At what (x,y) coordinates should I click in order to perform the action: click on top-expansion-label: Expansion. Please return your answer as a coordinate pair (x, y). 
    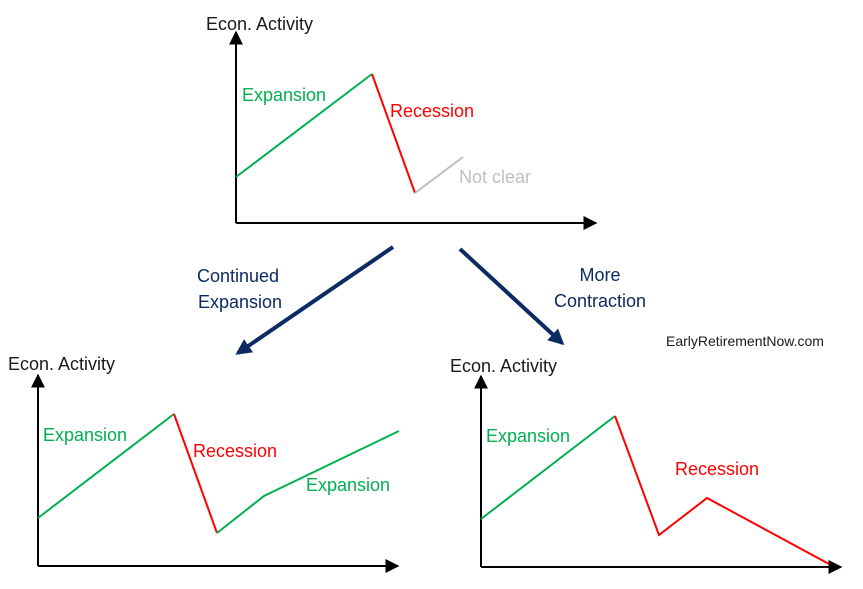
    Looking at the image, I should click on (284, 95).